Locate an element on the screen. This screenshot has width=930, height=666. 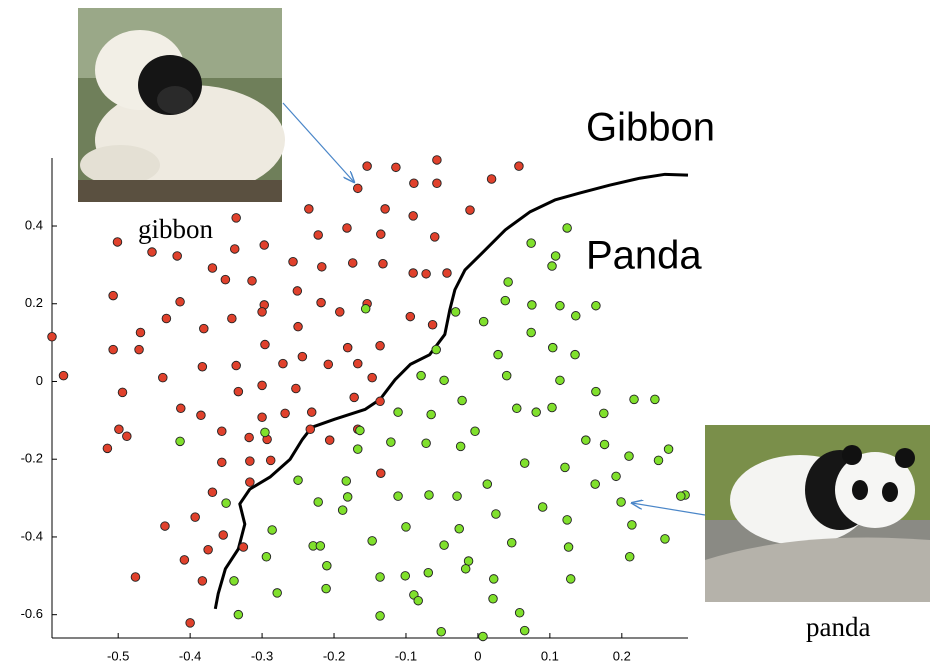
y-tick-label: -0.2 is located at coordinates (32, 458).